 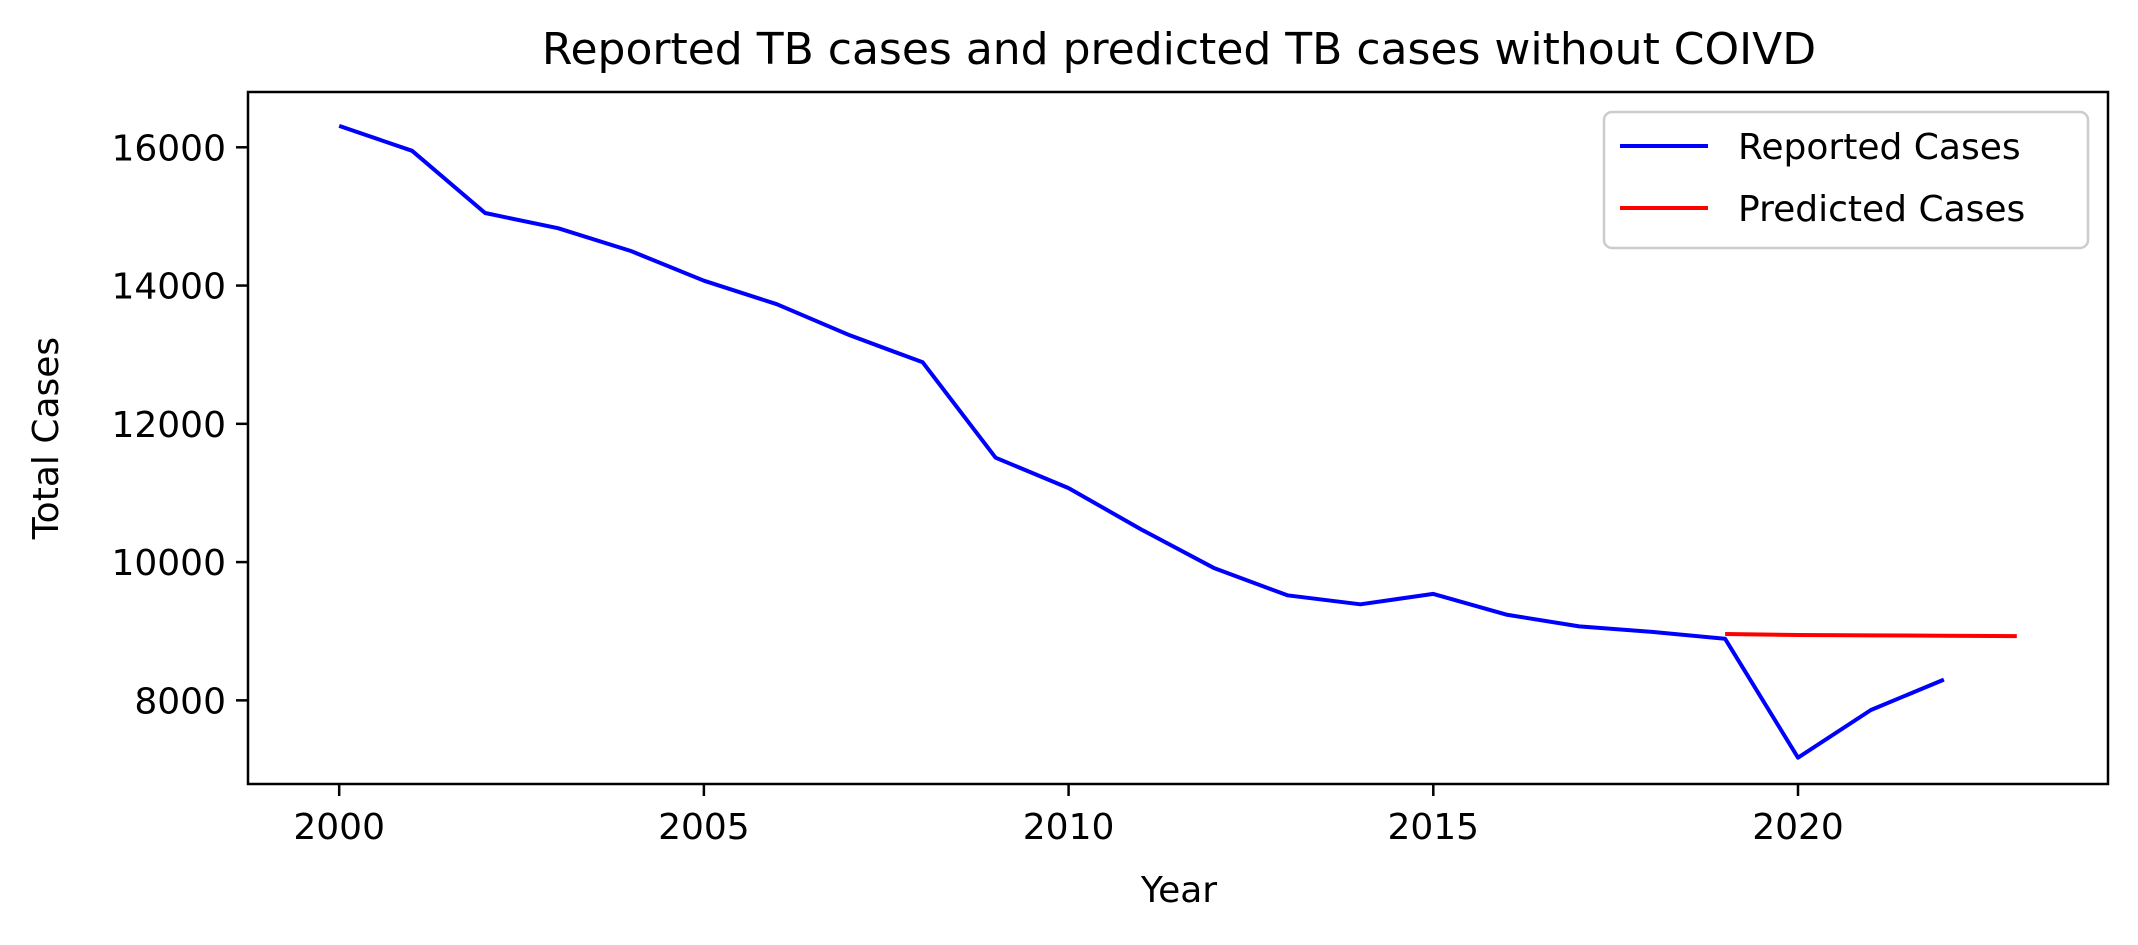 What do you see at coordinates (1879, 147) in the screenshot?
I see `legend-label-reported: Reported Cases` at bounding box center [1879, 147].